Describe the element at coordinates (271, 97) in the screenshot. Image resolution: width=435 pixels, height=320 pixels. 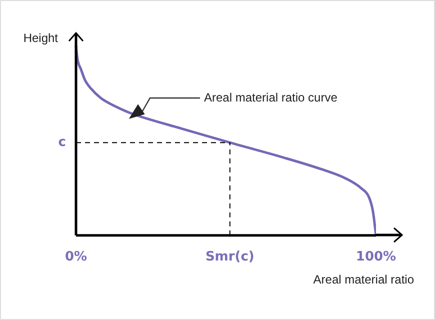
I see `annotation: Areal material ratio curve` at that location.